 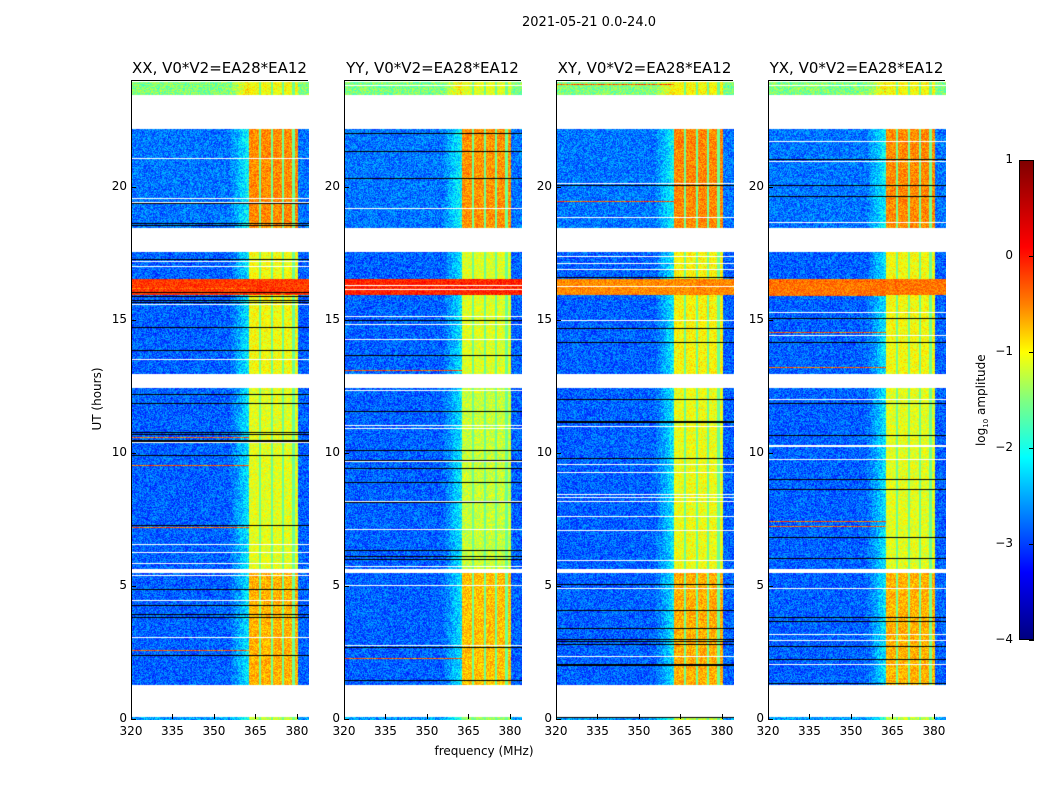 What do you see at coordinates (856, 68) in the screenshot?
I see `panel-title: YX, V0*V2=EA28*EA12` at bounding box center [856, 68].